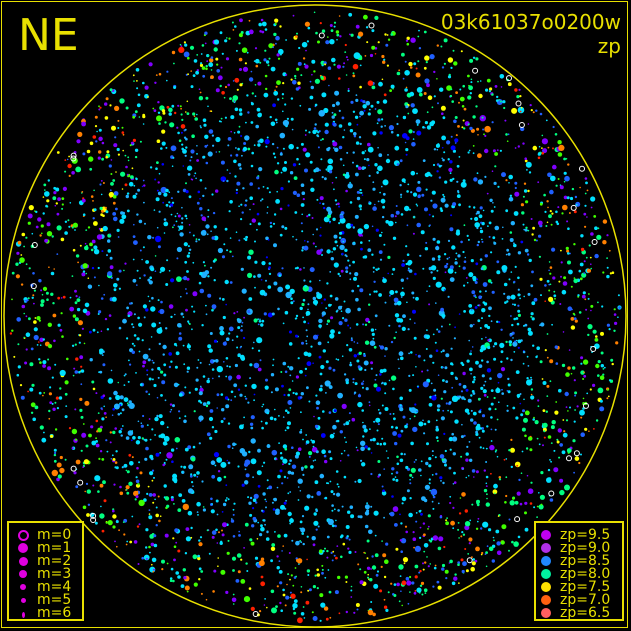 This screenshot has width=631, height=631. I want to click on star-point-saturated, so click(593, 349).